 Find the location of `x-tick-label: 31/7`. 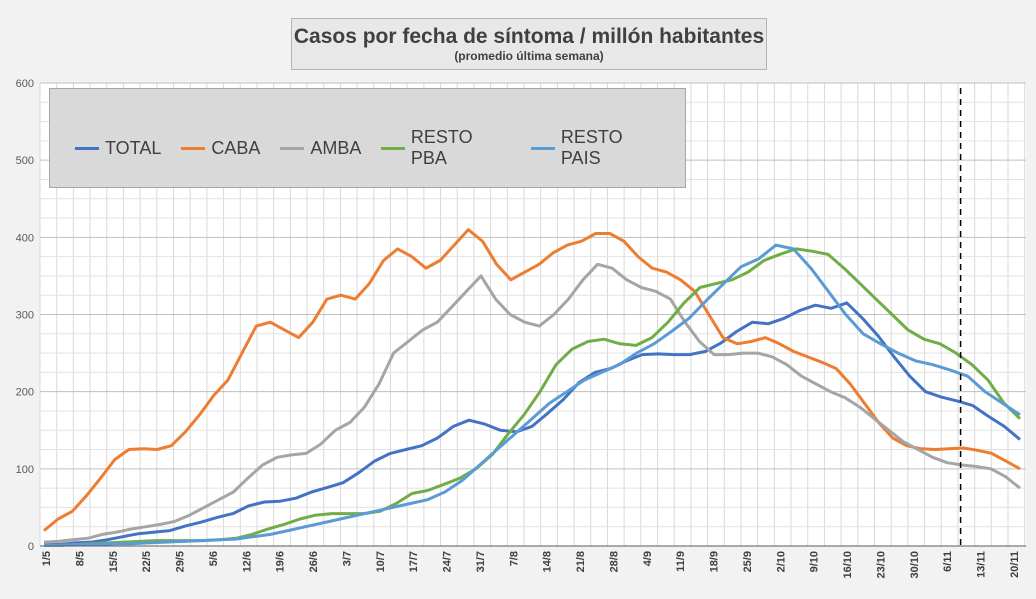

x-tick-label: 31/7 is located at coordinates (481, 561).